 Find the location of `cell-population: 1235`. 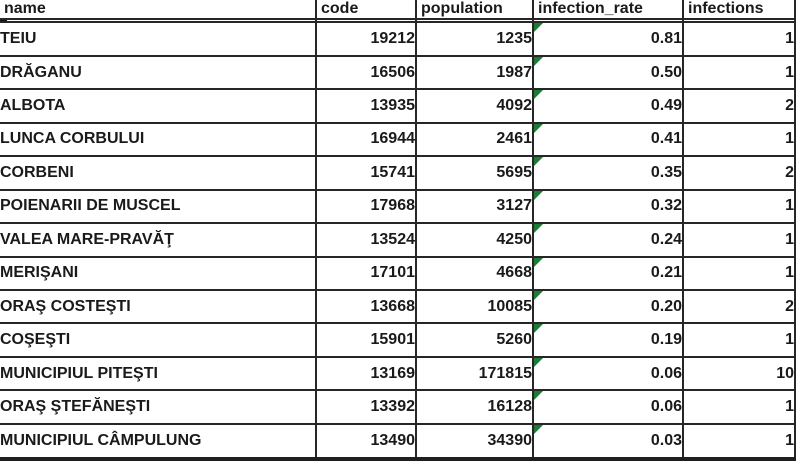

cell-population: 1235 is located at coordinates (474, 39).